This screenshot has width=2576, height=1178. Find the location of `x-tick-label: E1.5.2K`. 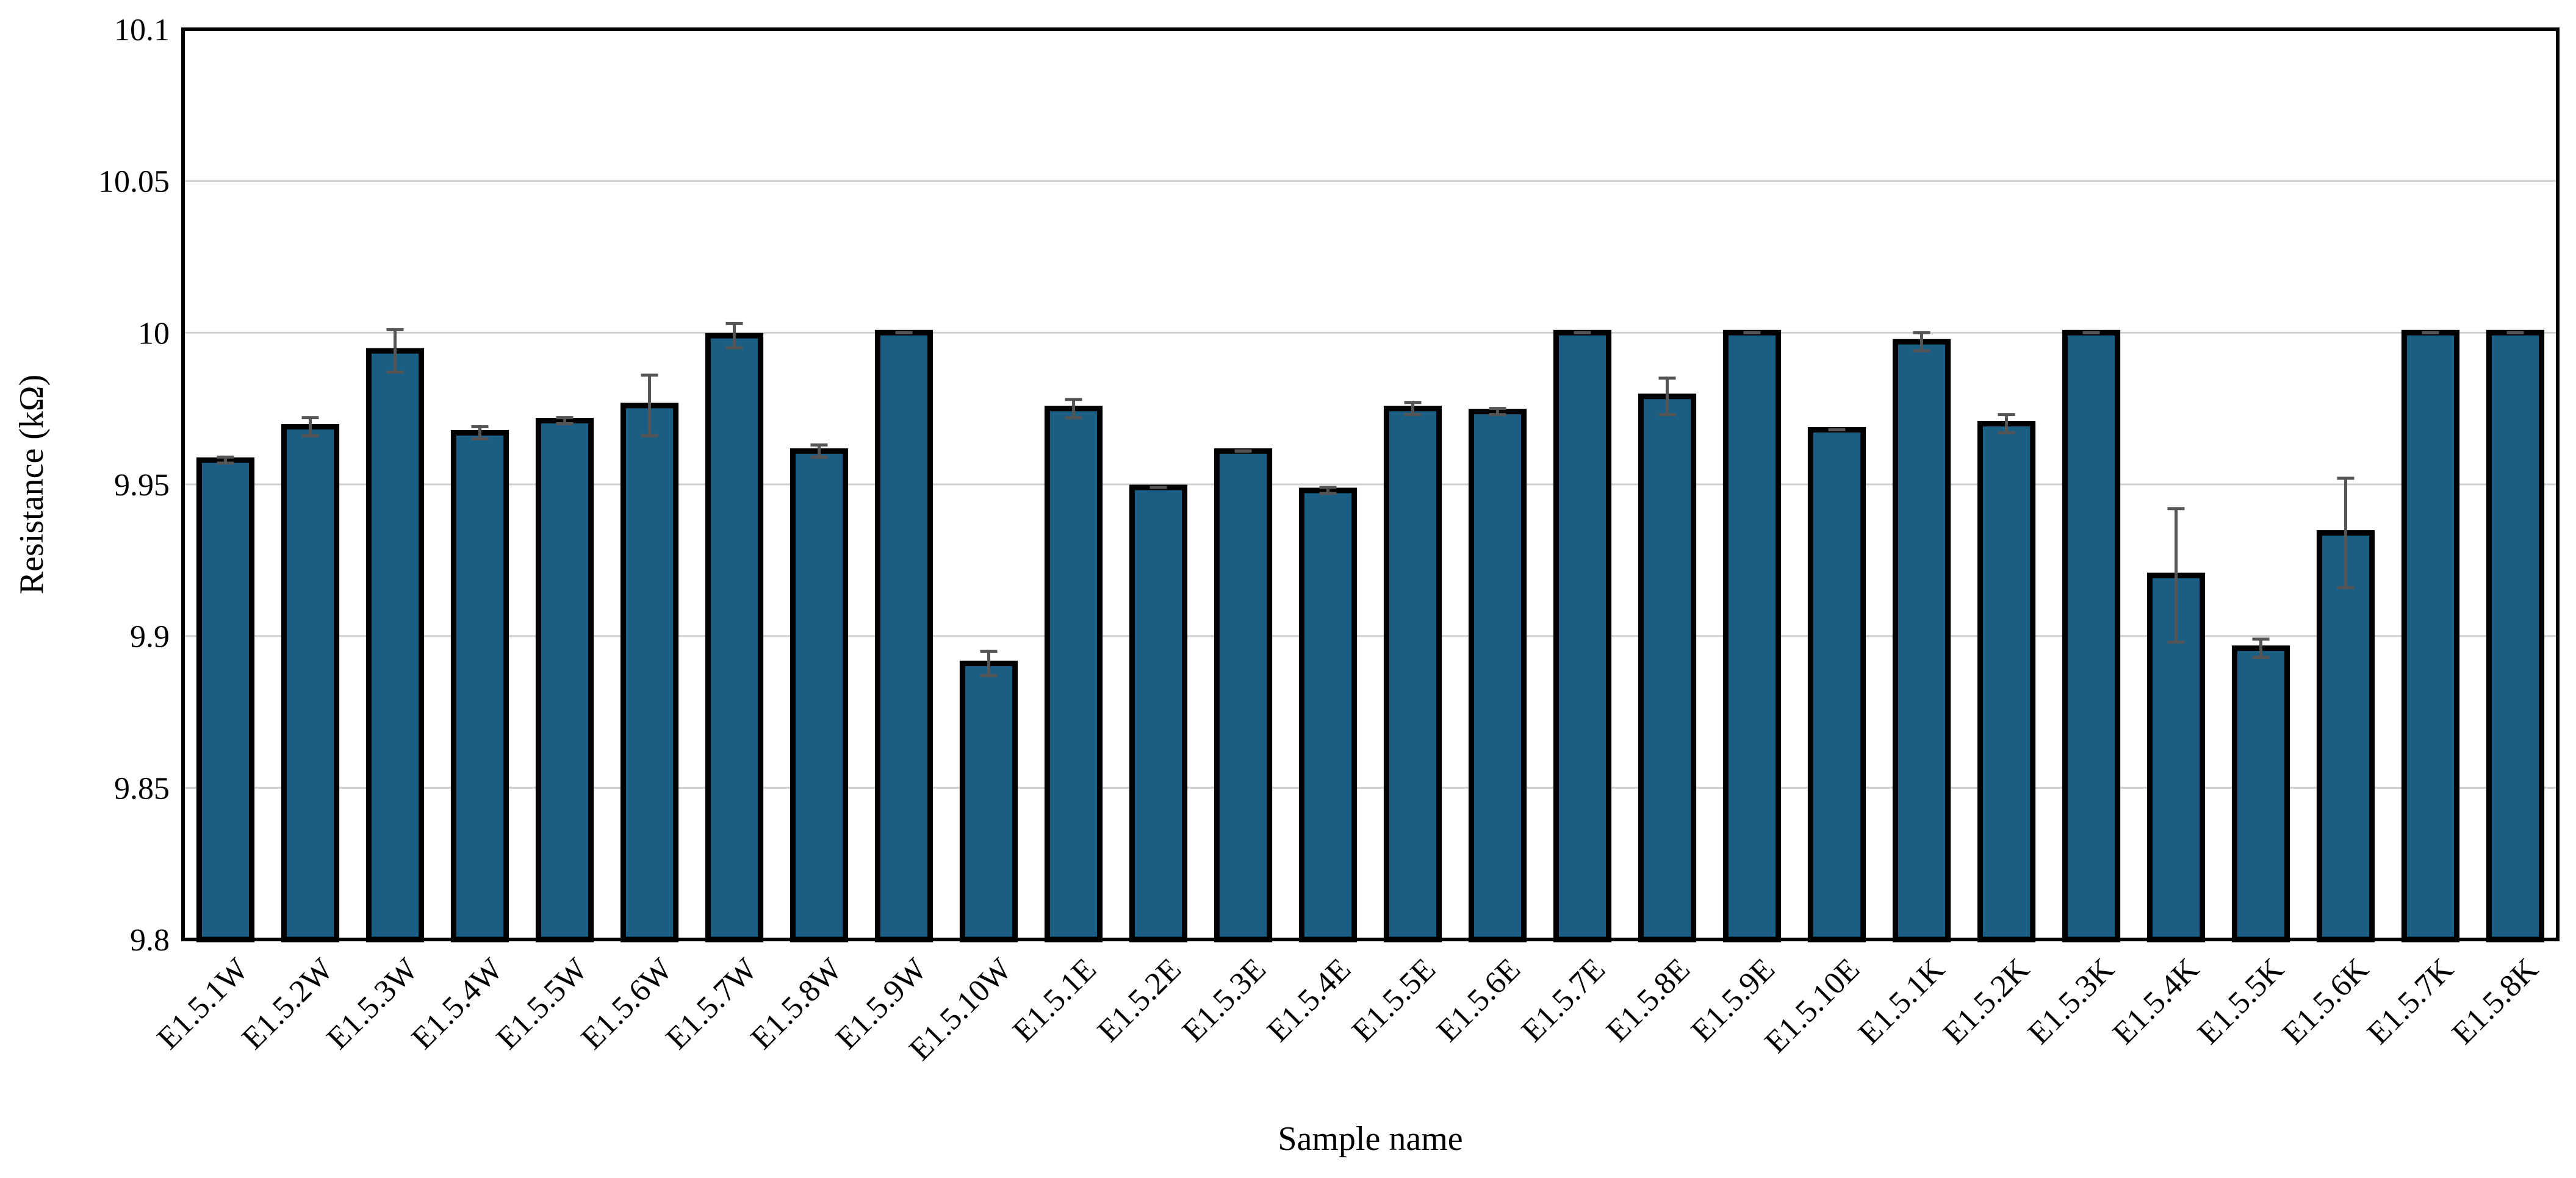

x-tick-label: E1.5.2K is located at coordinates (1986, 1001).